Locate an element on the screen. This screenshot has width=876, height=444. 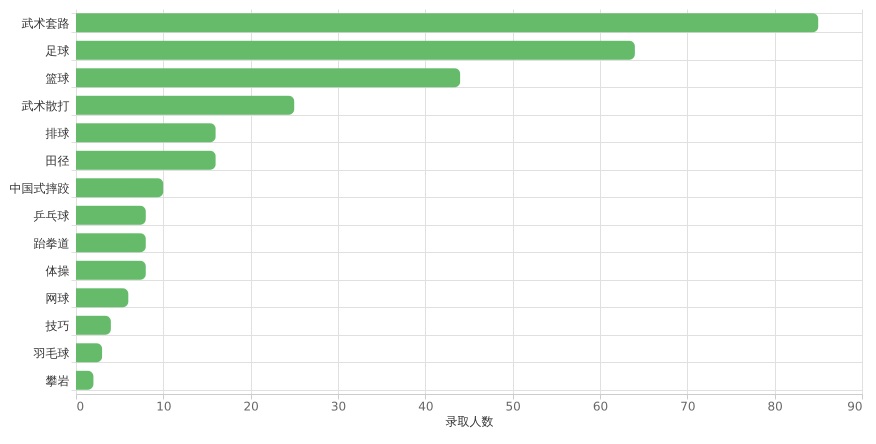
y-tick-label: 中国式摔跤 is located at coordinates (40, 188).